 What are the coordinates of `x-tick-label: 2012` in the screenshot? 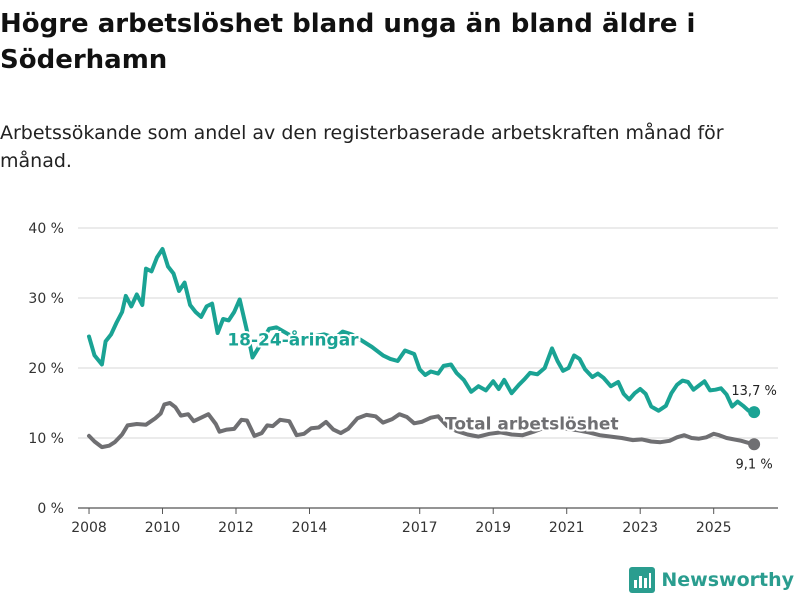 It's located at (236, 528).